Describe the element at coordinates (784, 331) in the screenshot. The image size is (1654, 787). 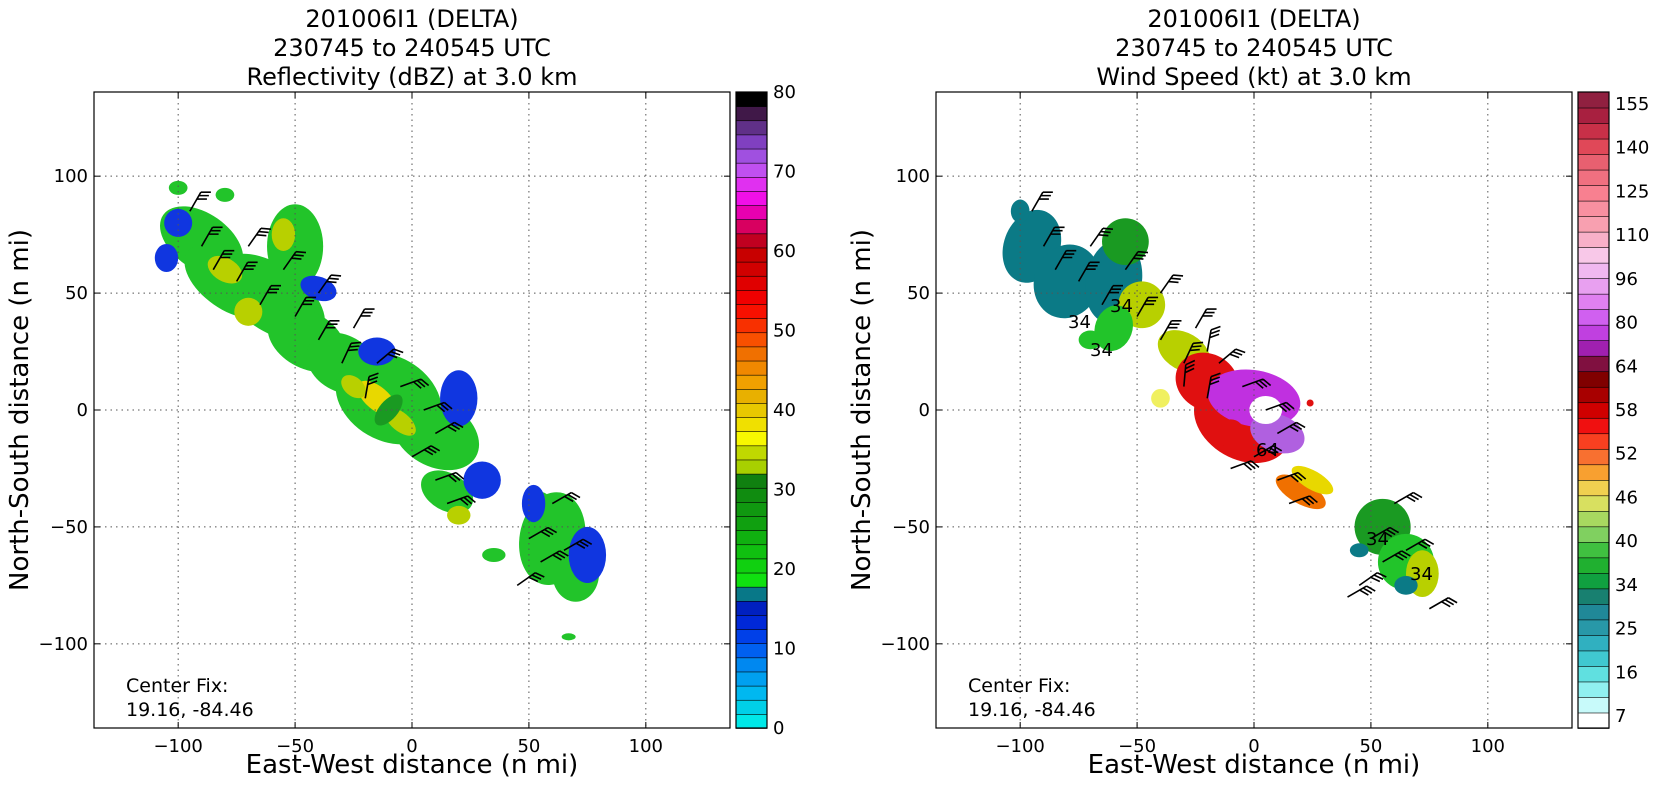
I see `colorbar-tick-label: 50` at that location.